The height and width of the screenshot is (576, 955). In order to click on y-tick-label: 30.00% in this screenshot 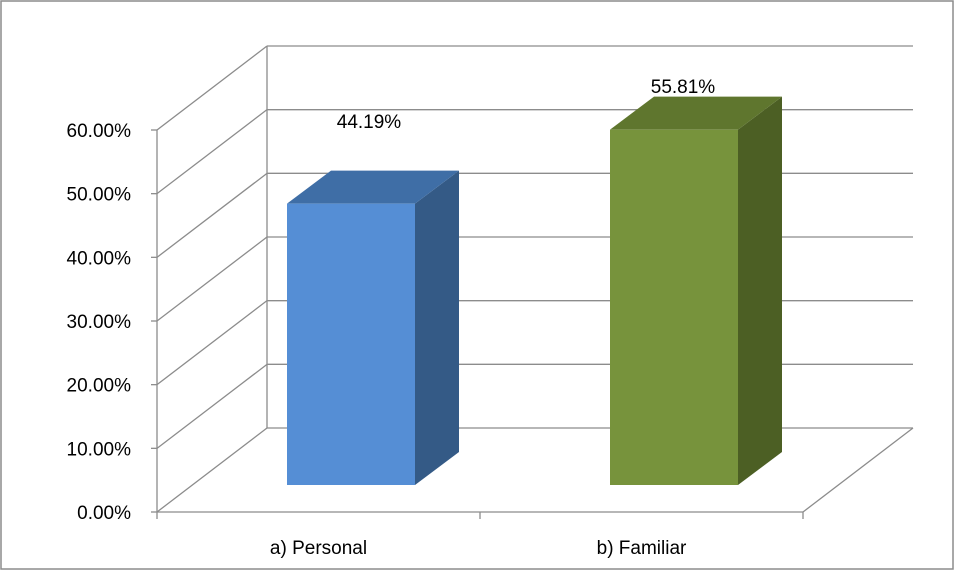, I will do `click(99, 322)`.